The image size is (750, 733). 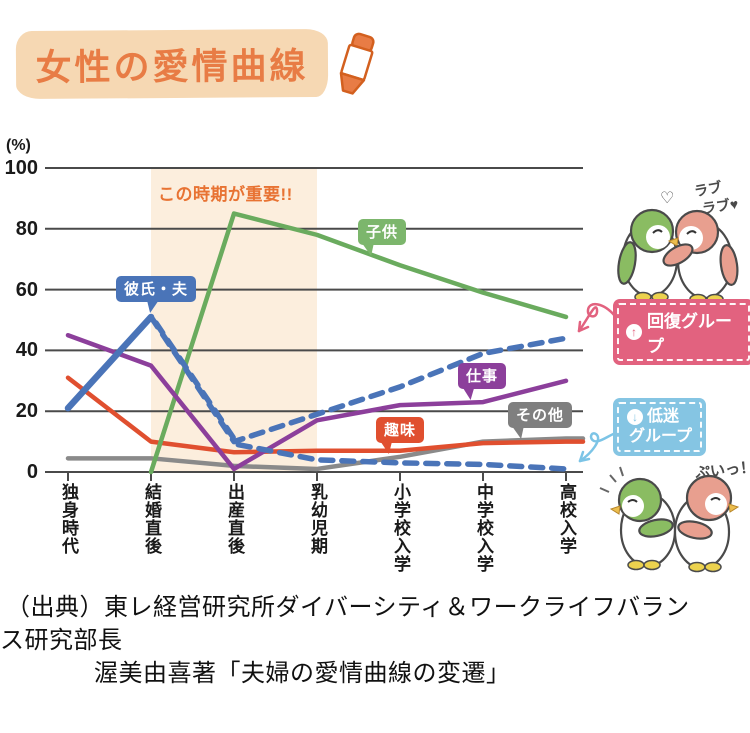 What do you see at coordinates (483, 528) in the screenshot?
I see `x-tick-label: 中学校入学` at bounding box center [483, 528].